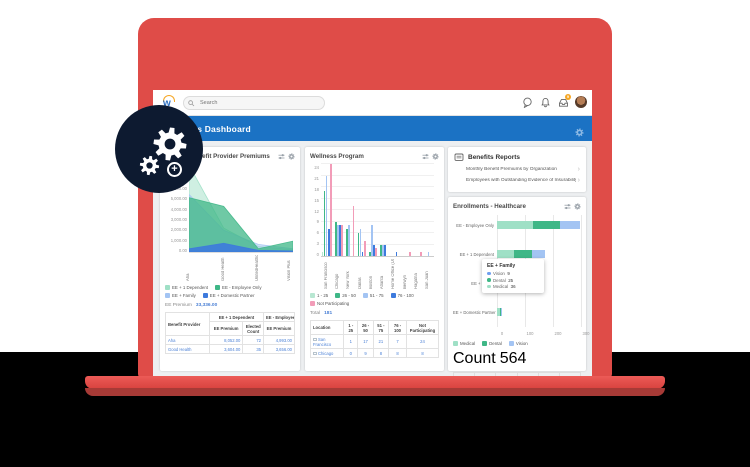  I want to click on notifications-bell-icon, so click(545, 102).